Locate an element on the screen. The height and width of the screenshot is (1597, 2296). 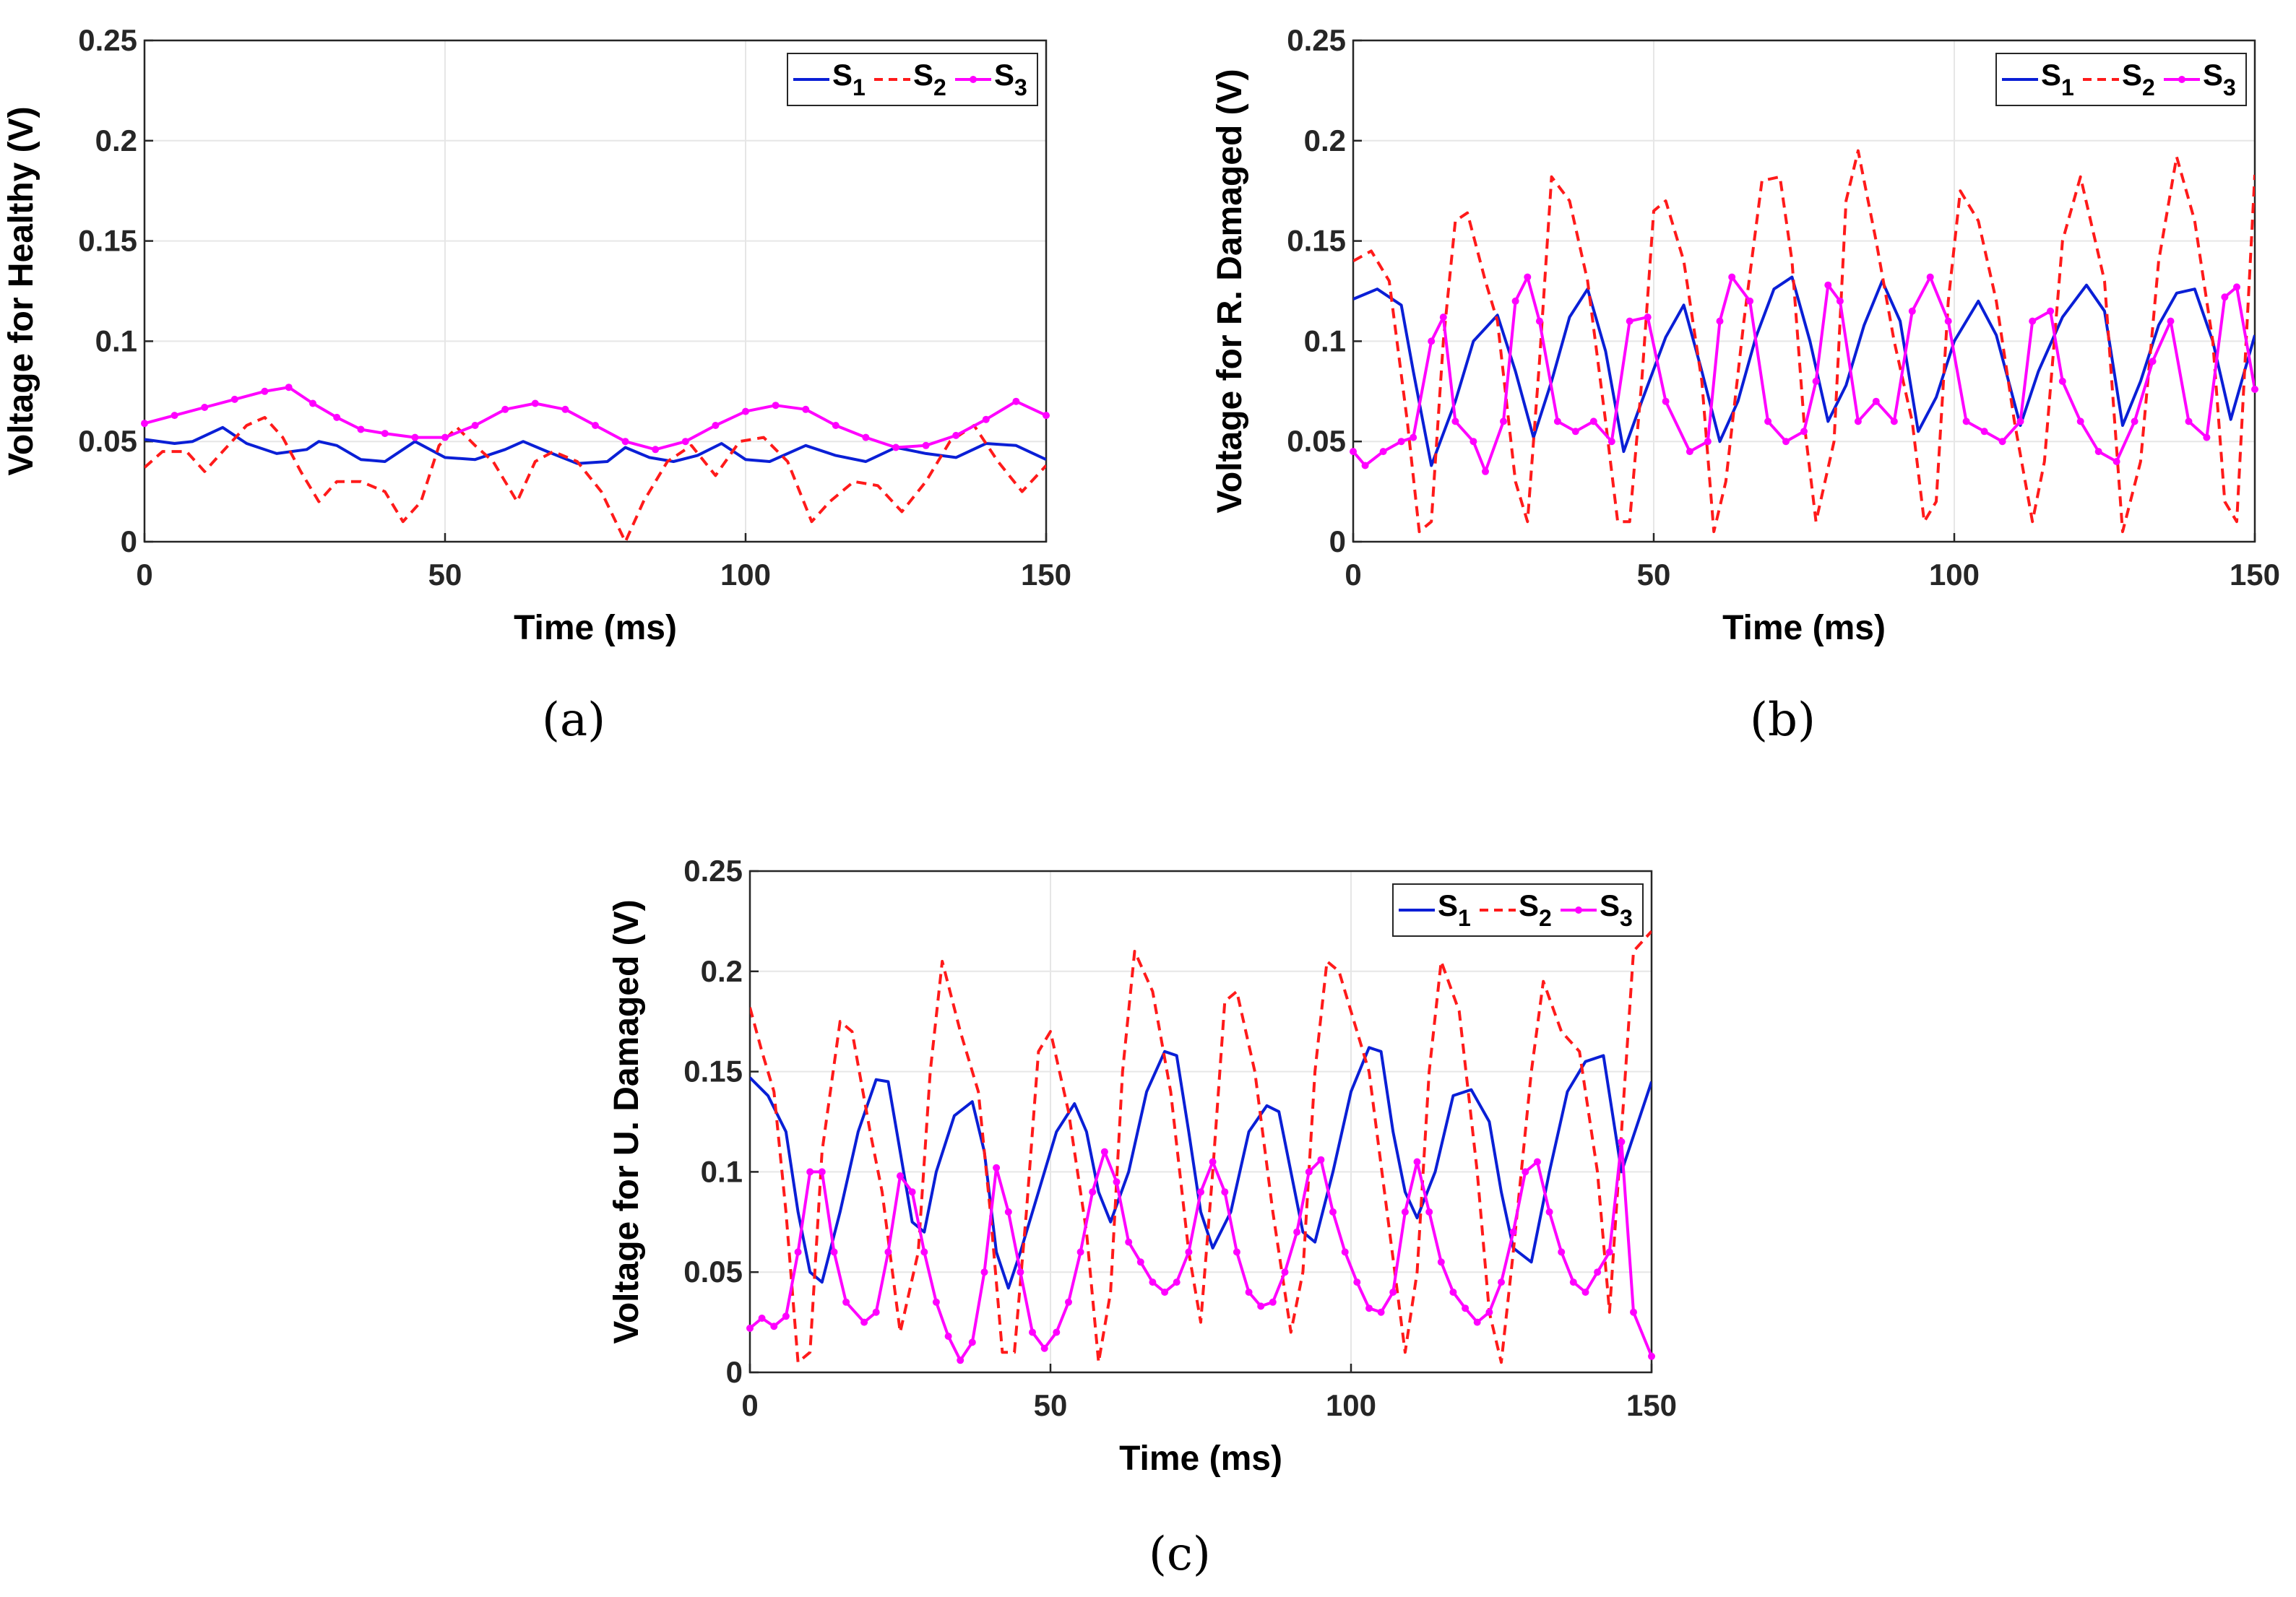
x-tick-label-3: 150 is located at coordinates (1651, 1405).